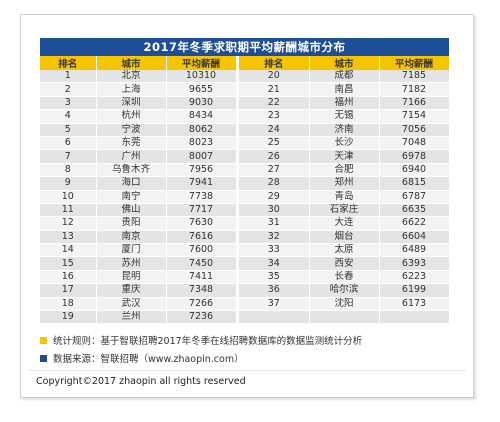 The image size is (500, 422). I want to click on right-city-cell: 郑州, so click(344, 183).